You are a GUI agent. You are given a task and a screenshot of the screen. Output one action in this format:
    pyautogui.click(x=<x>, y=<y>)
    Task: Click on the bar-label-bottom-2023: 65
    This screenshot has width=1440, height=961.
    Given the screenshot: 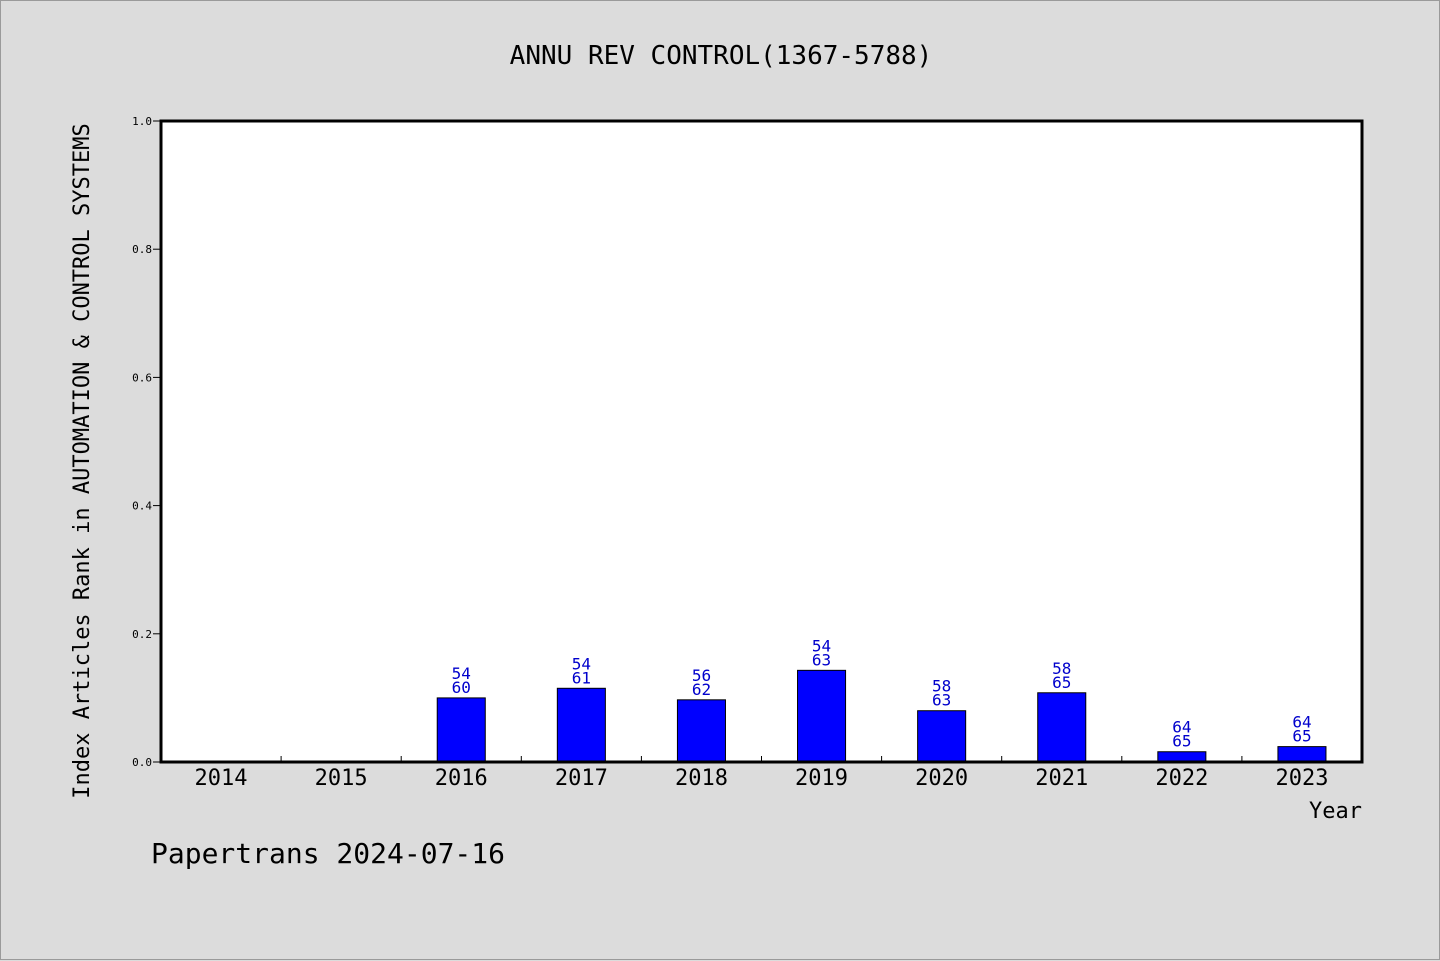 What is the action you would take?
    pyautogui.click(x=1301, y=736)
    